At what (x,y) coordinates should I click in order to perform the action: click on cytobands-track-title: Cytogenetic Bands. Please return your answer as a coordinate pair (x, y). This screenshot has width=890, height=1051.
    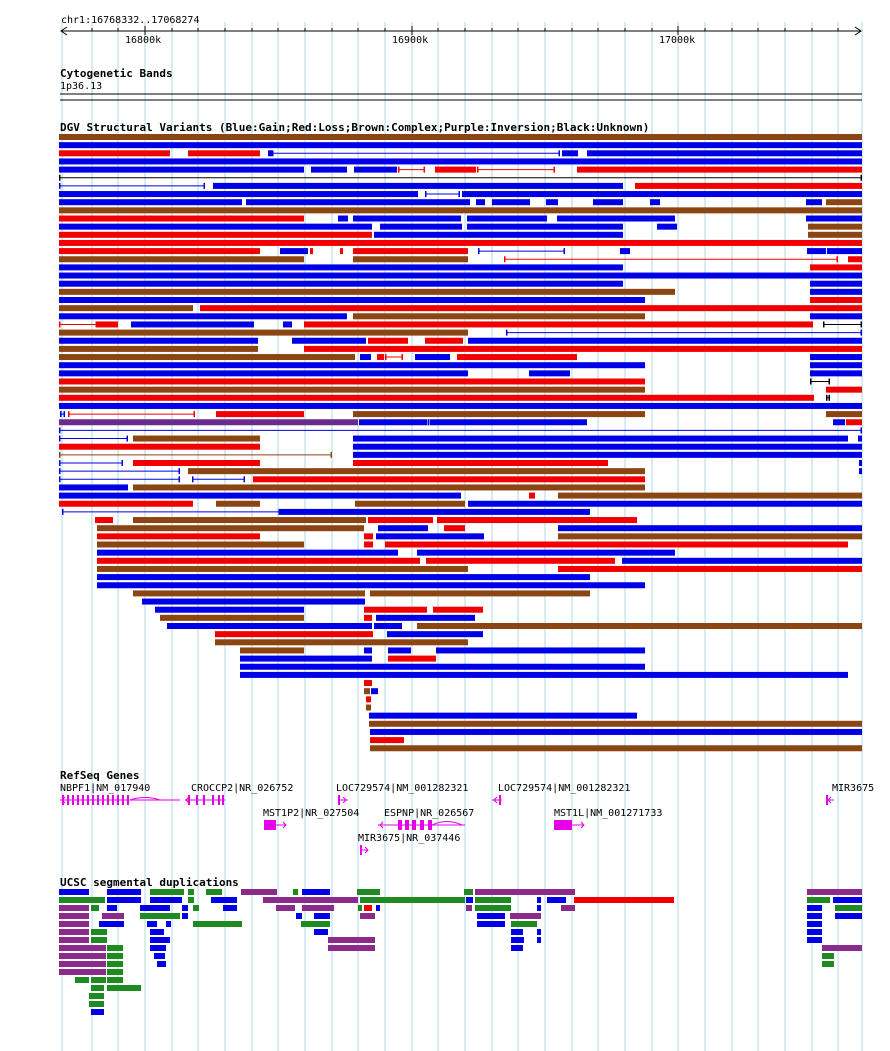
    Looking at the image, I should click on (116, 73).